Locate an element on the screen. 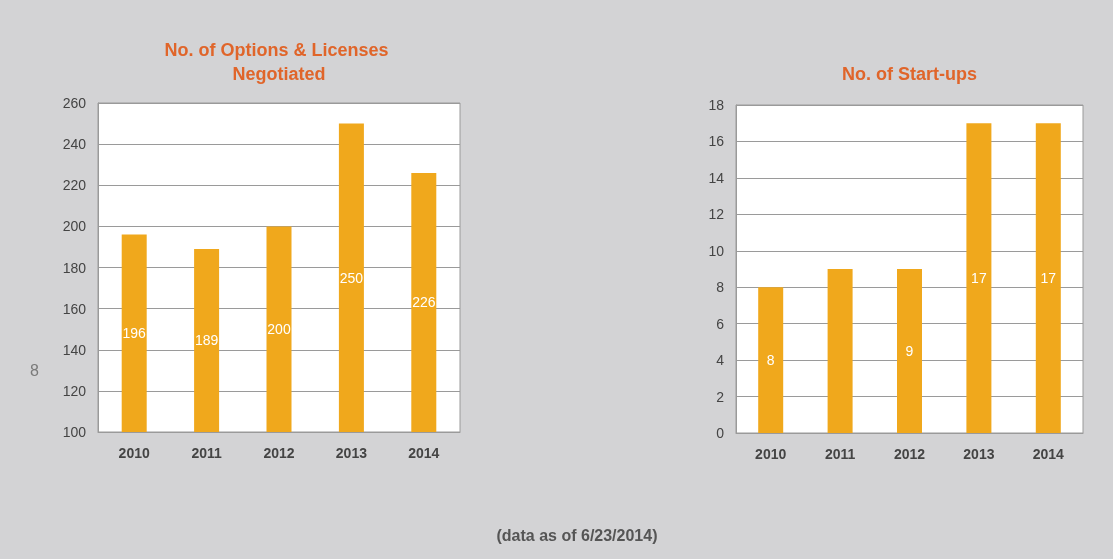  y-tick-label: 18 is located at coordinates (716, 105).